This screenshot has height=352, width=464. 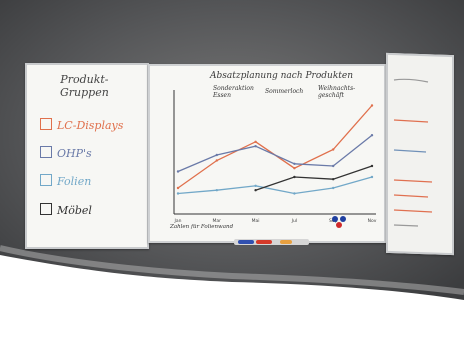 I want to click on category-folien: Folien, so click(x=65, y=181).